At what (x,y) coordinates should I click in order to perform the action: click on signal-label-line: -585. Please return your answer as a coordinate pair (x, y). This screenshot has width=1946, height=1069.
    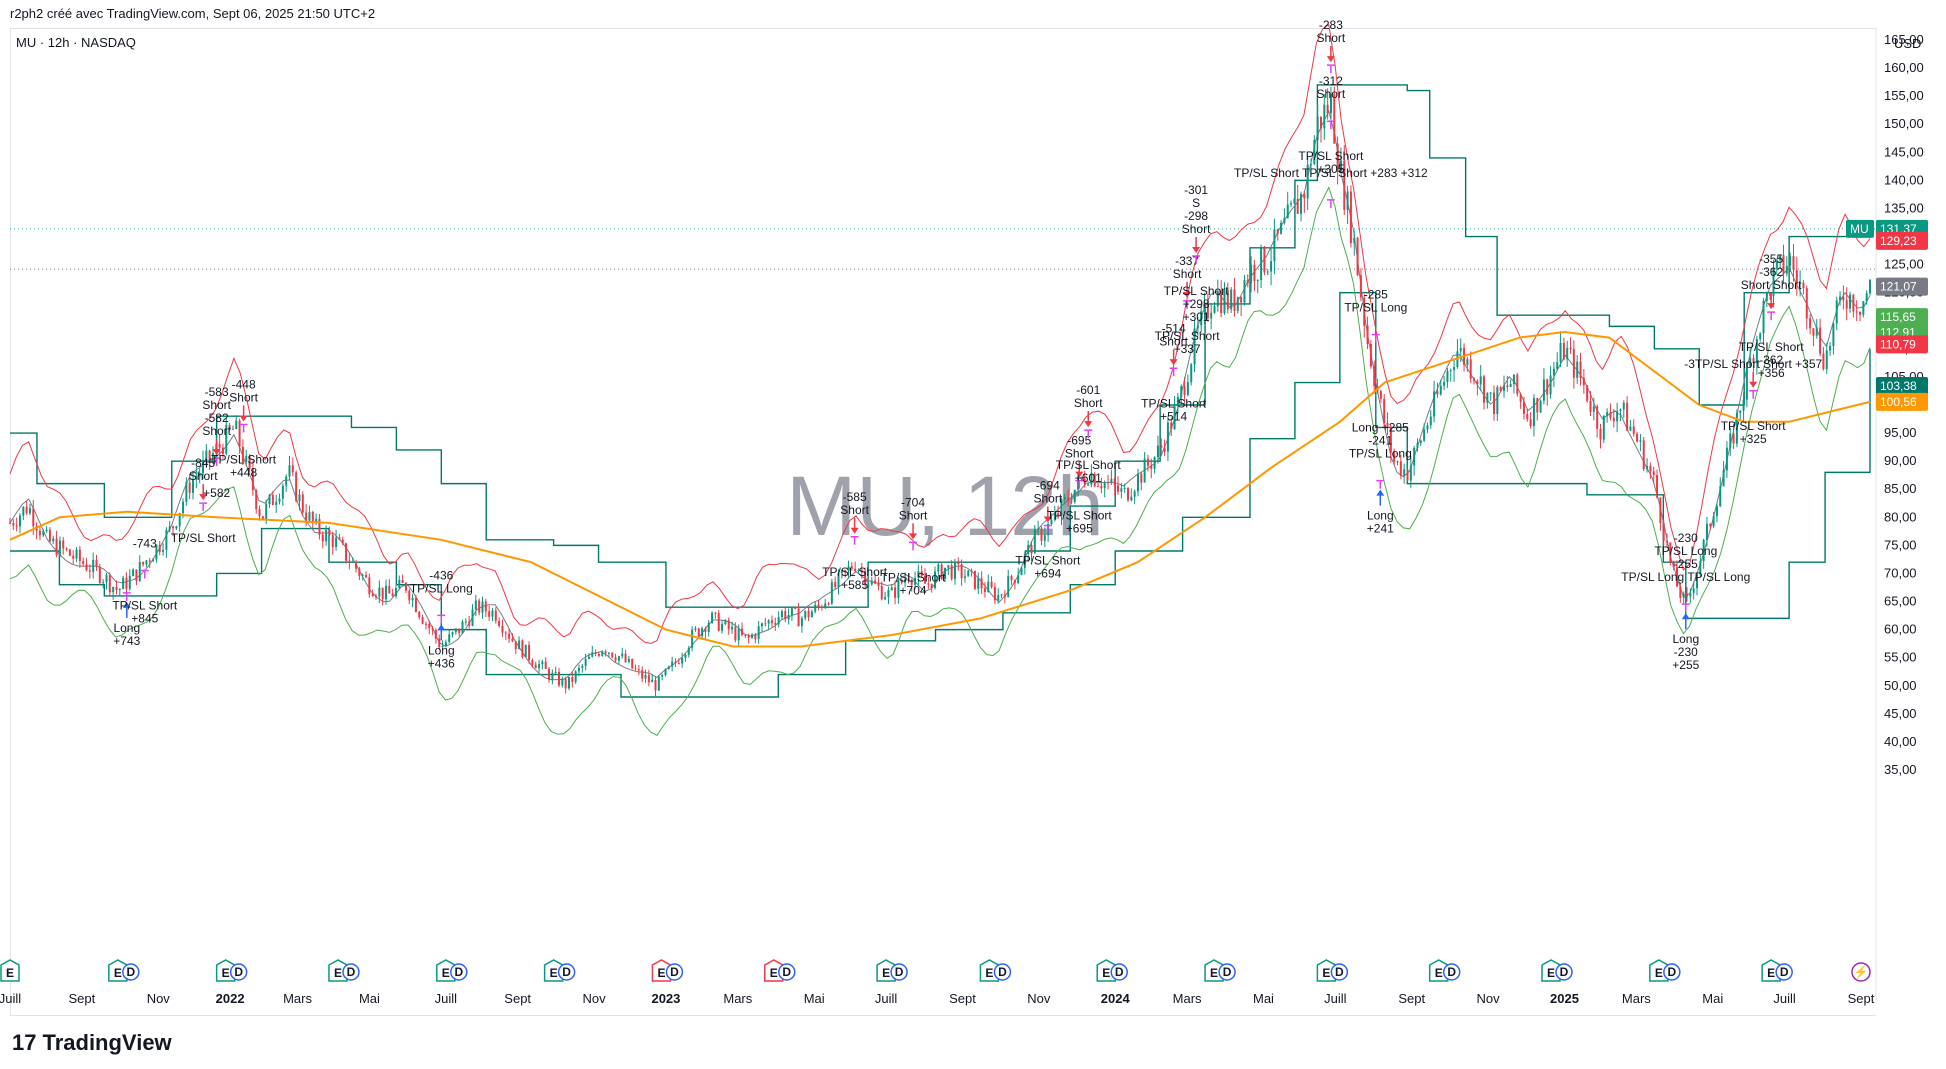
    Looking at the image, I should click on (855, 497).